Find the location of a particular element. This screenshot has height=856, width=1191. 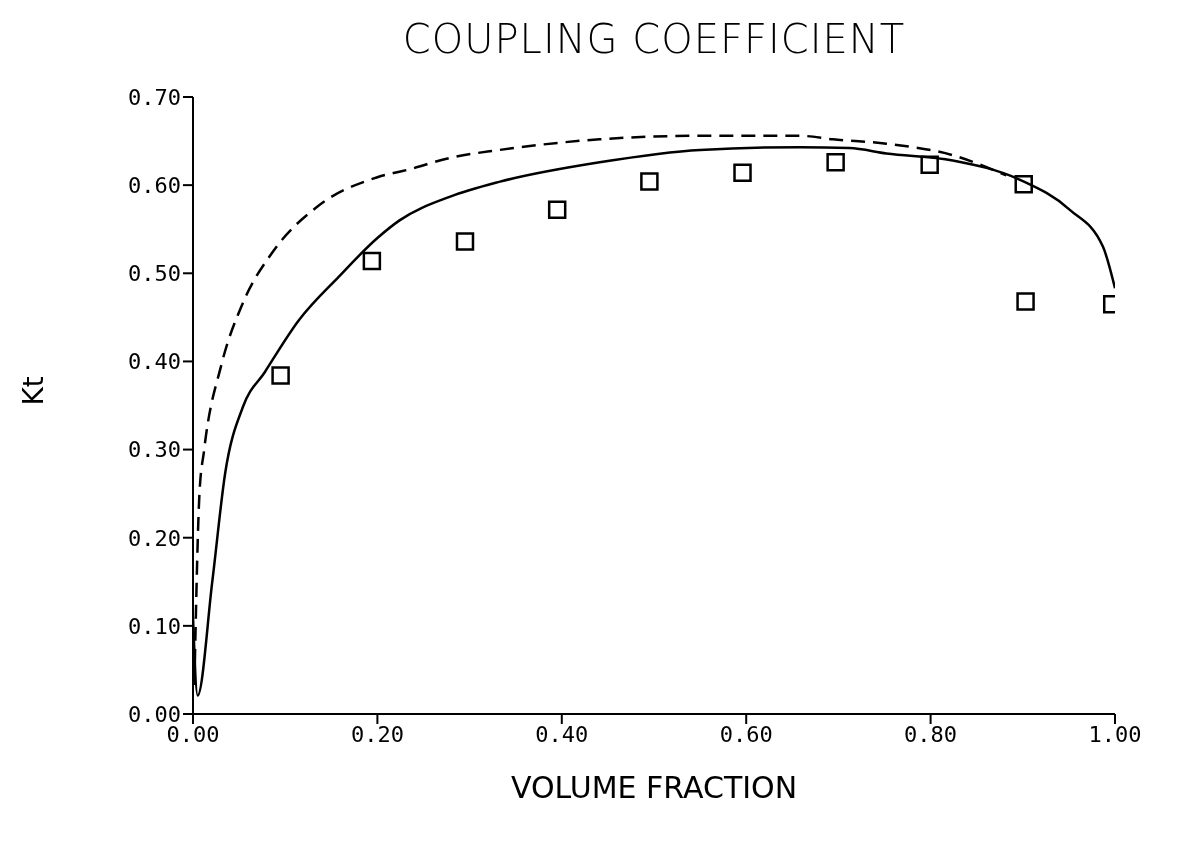

y-tick-label: 0.20 is located at coordinates (154, 538).